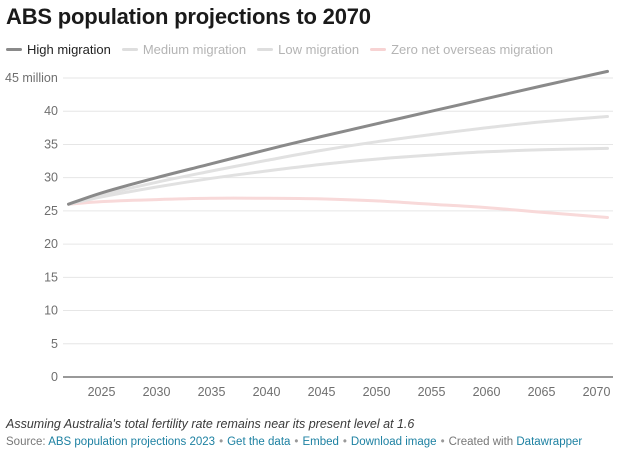 The image size is (626, 461). I want to click on legend-item-low: Low migration, so click(308, 49).